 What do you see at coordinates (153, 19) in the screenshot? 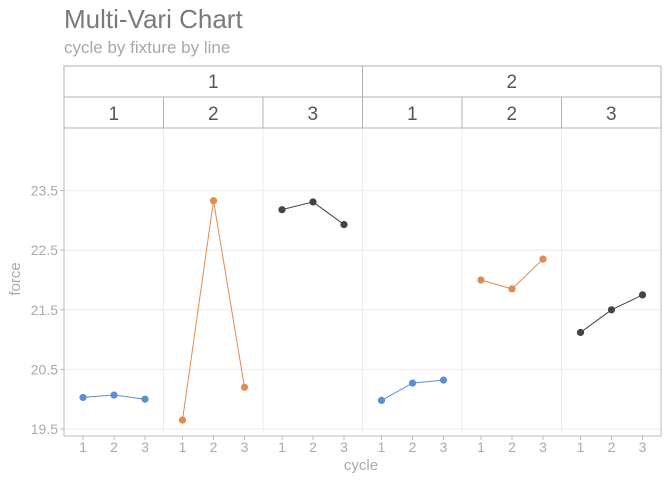
I see `chart-title: Multi-Vari Chart` at bounding box center [153, 19].